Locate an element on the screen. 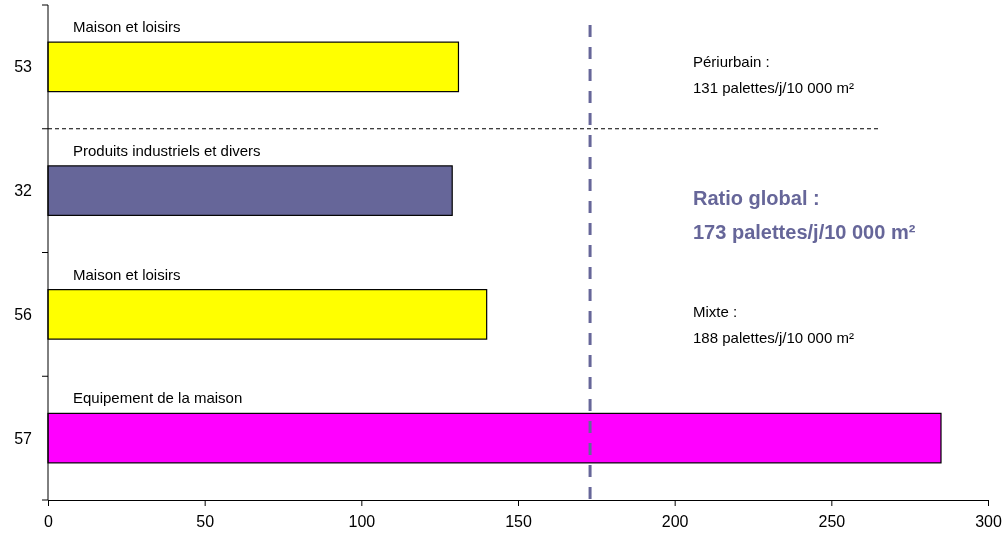 The width and height of the screenshot is (1005, 545). x-tick-label: 100 is located at coordinates (362, 521).